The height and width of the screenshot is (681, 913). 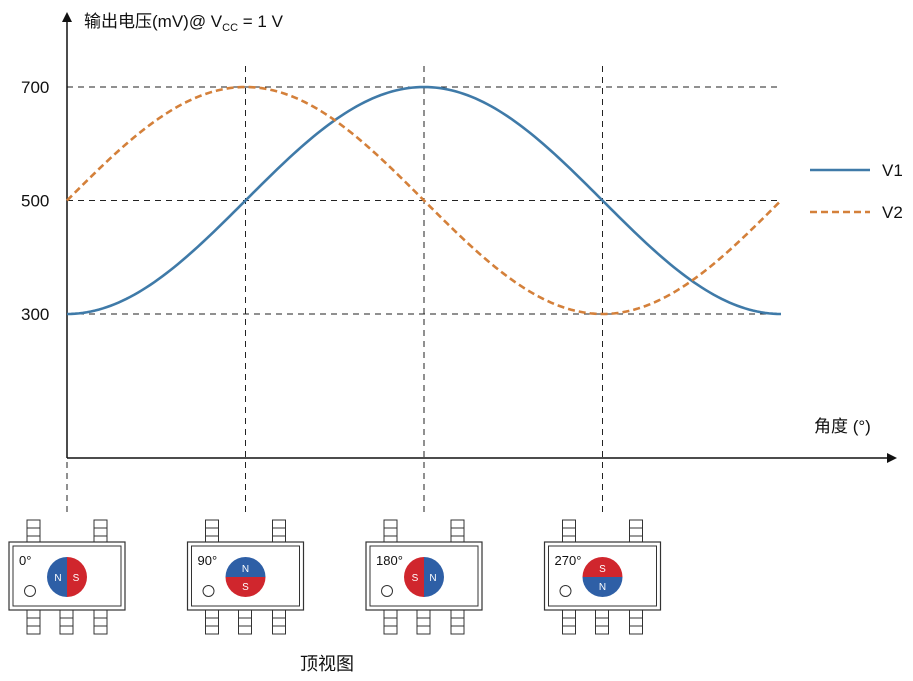 I want to click on sensor-package: 270°NS, so click(x=602, y=577).